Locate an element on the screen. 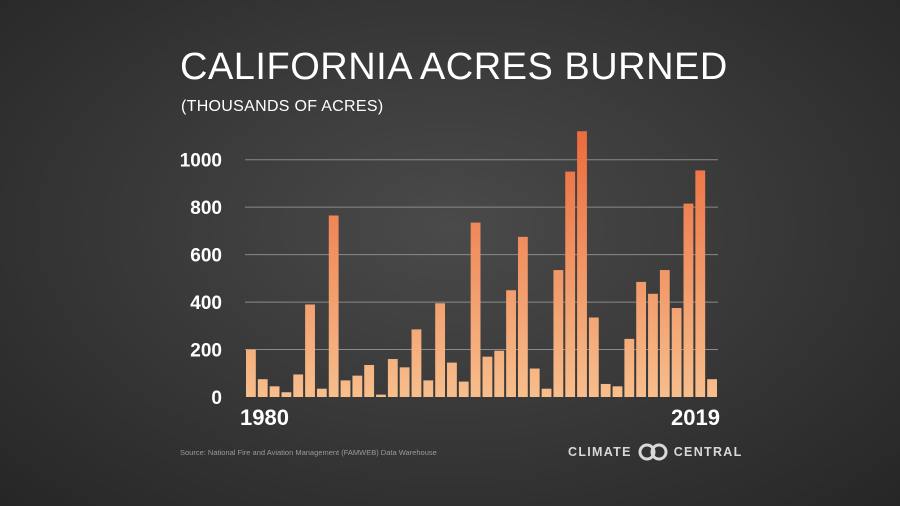  x-tick-label-last: 2019 is located at coordinates (695, 417).